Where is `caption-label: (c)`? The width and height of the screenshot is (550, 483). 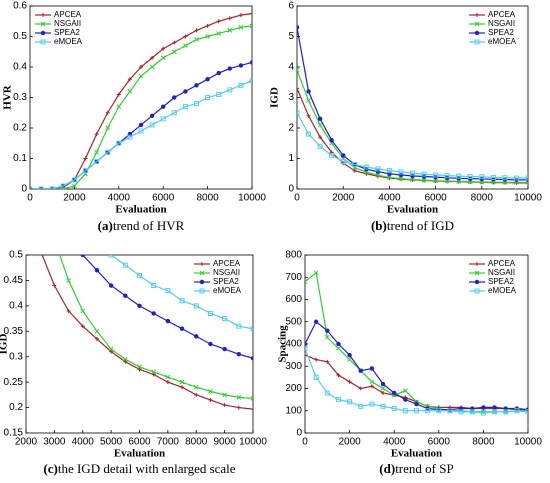
caption-label: (c) is located at coordinates (50, 468).